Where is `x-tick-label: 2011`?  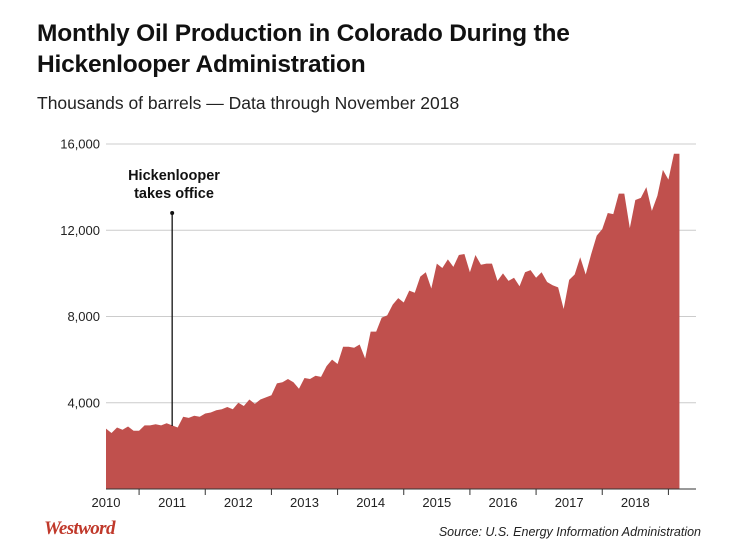
x-tick-label: 2011 is located at coordinates (172, 502).